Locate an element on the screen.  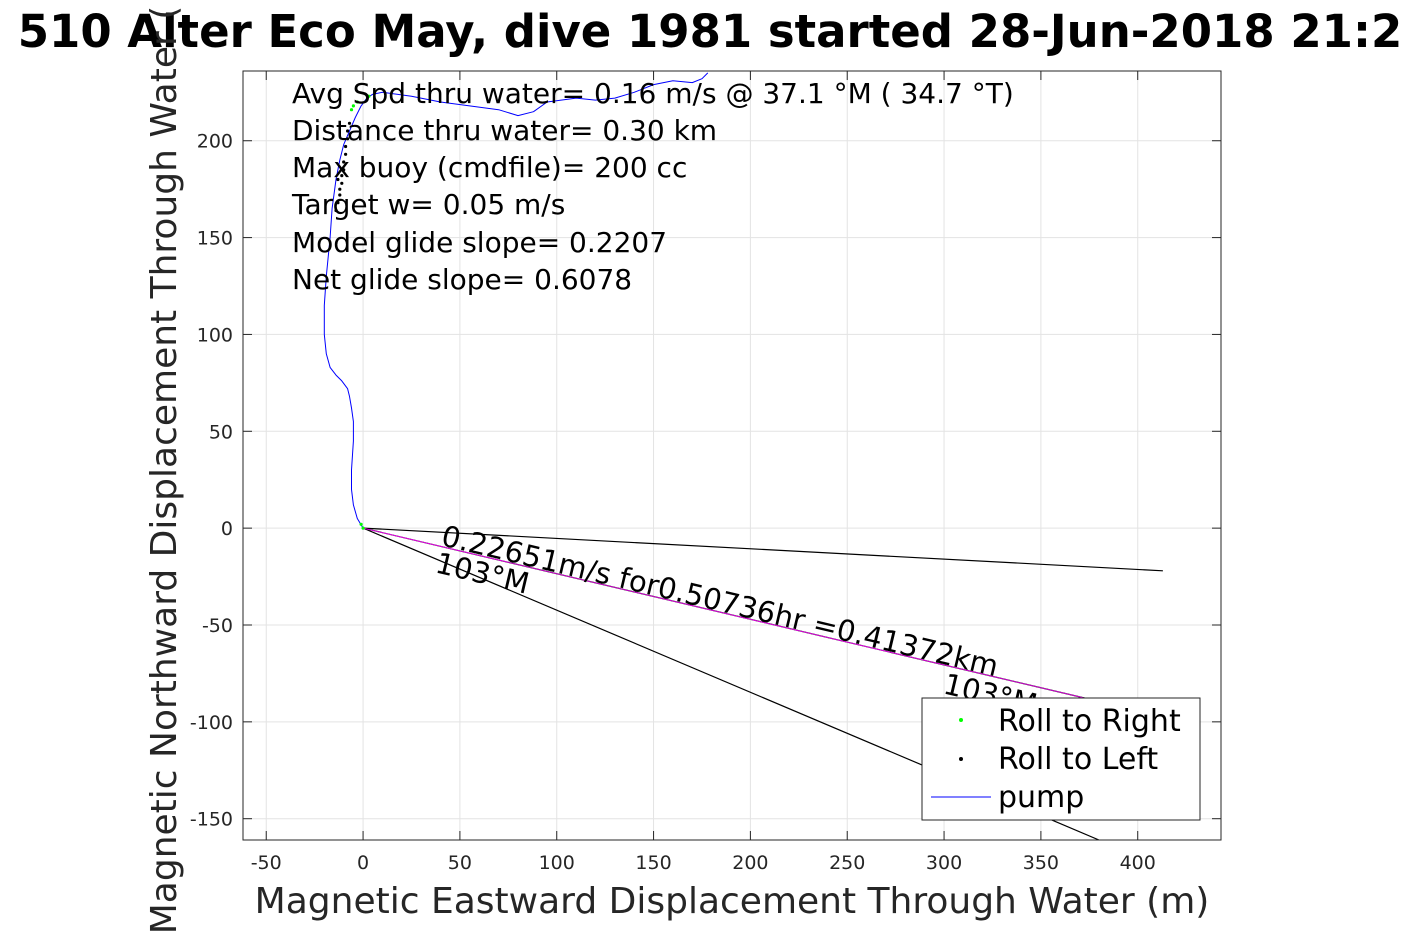
annotation-distance: Distance thru water= 0.30 km is located at coordinates (504, 130).